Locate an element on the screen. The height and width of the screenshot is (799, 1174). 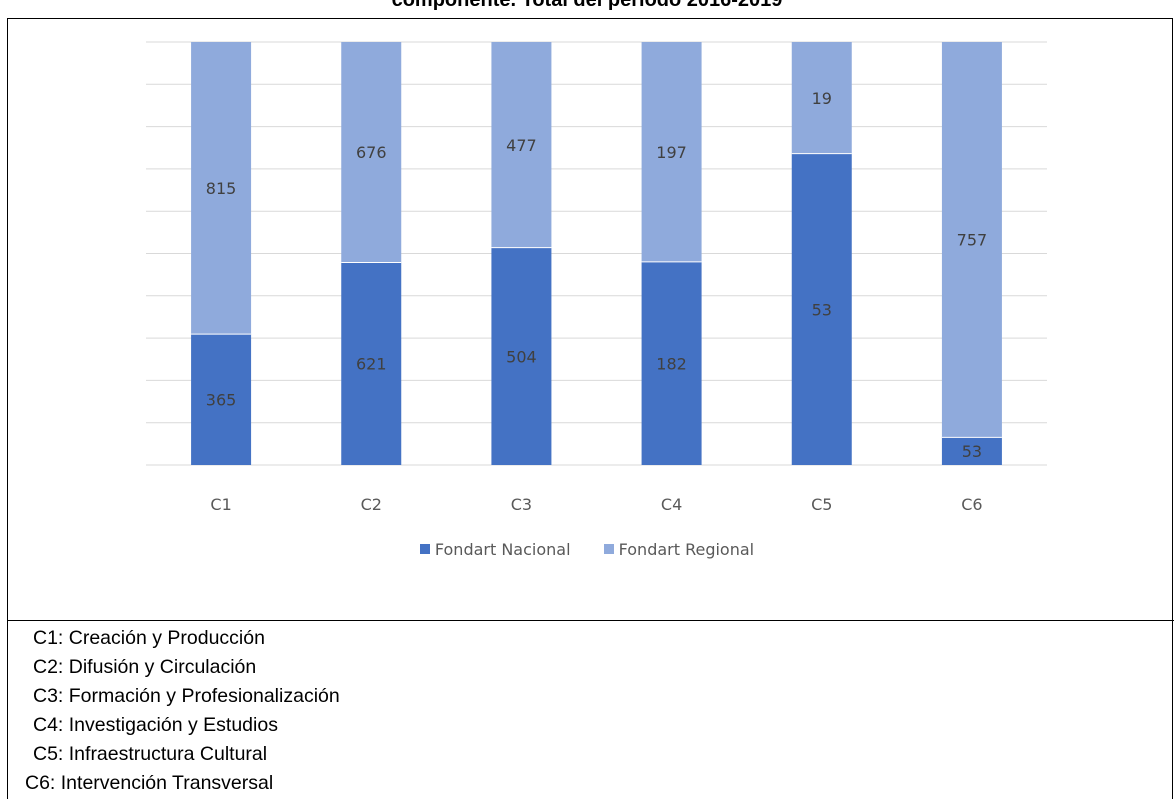
bar-regional-c1 is located at coordinates (221, 188).